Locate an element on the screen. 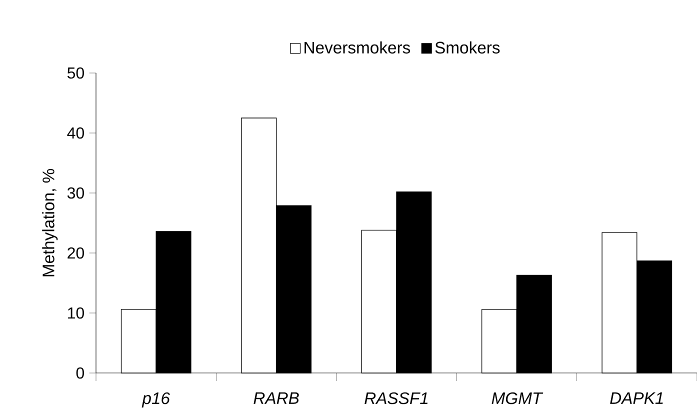 This screenshot has height=419, width=697. x-tick-label: RARB is located at coordinates (276, 398).